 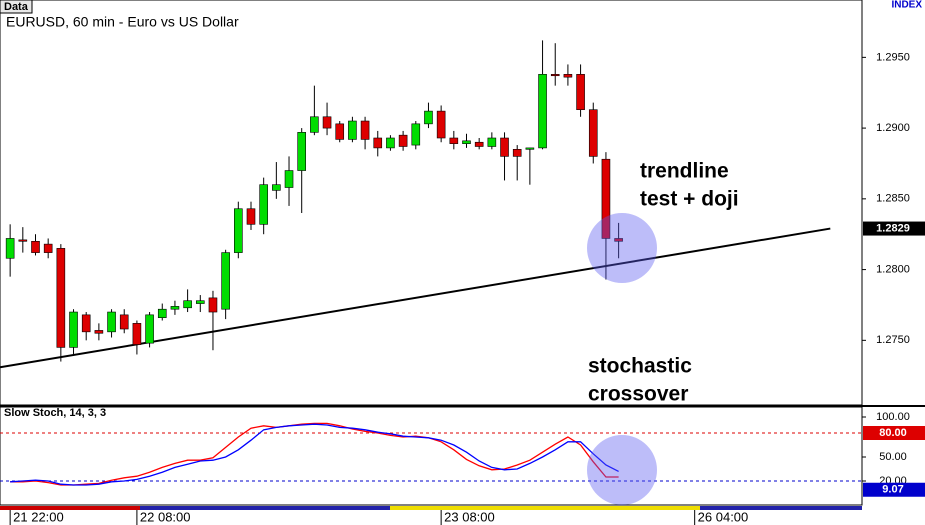 I want to click on x-tick-label: 22 08:00, so click(x=165, y=516).